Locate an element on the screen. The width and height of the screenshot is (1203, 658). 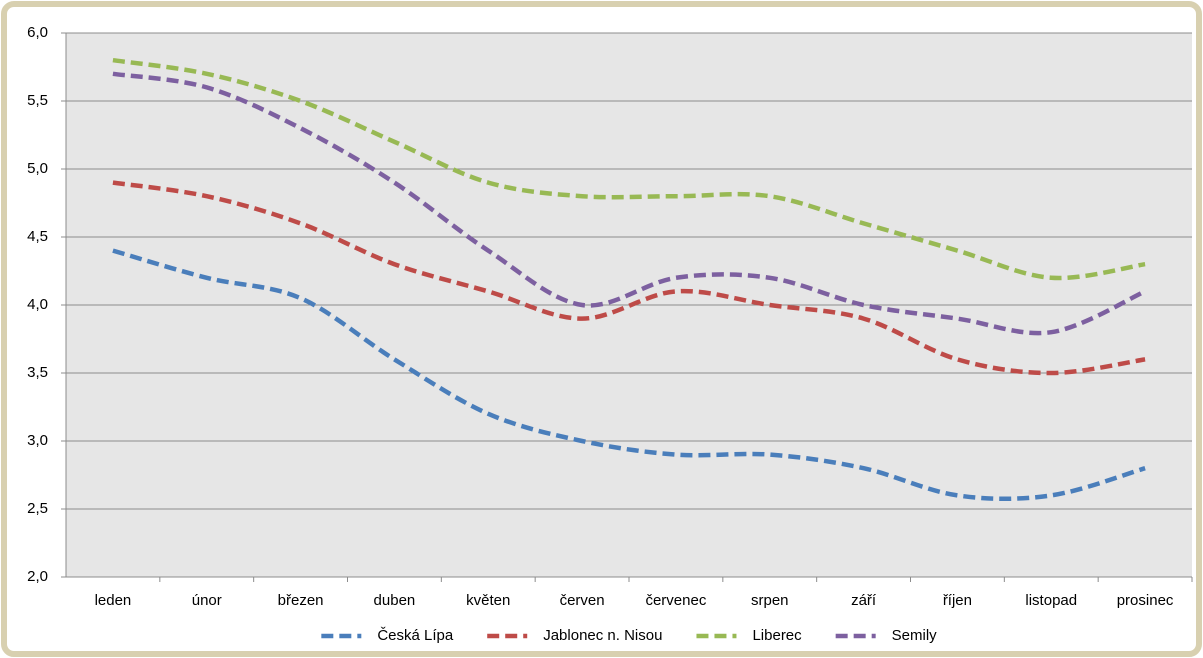
x-tick-label: prosinec is located at coordinates (1145, 600).